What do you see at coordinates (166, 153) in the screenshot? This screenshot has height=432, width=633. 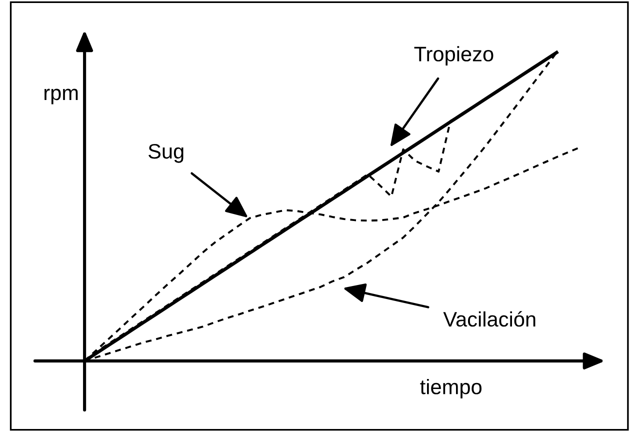 I see `annotation: Sug` at bounding box center [166, 153].